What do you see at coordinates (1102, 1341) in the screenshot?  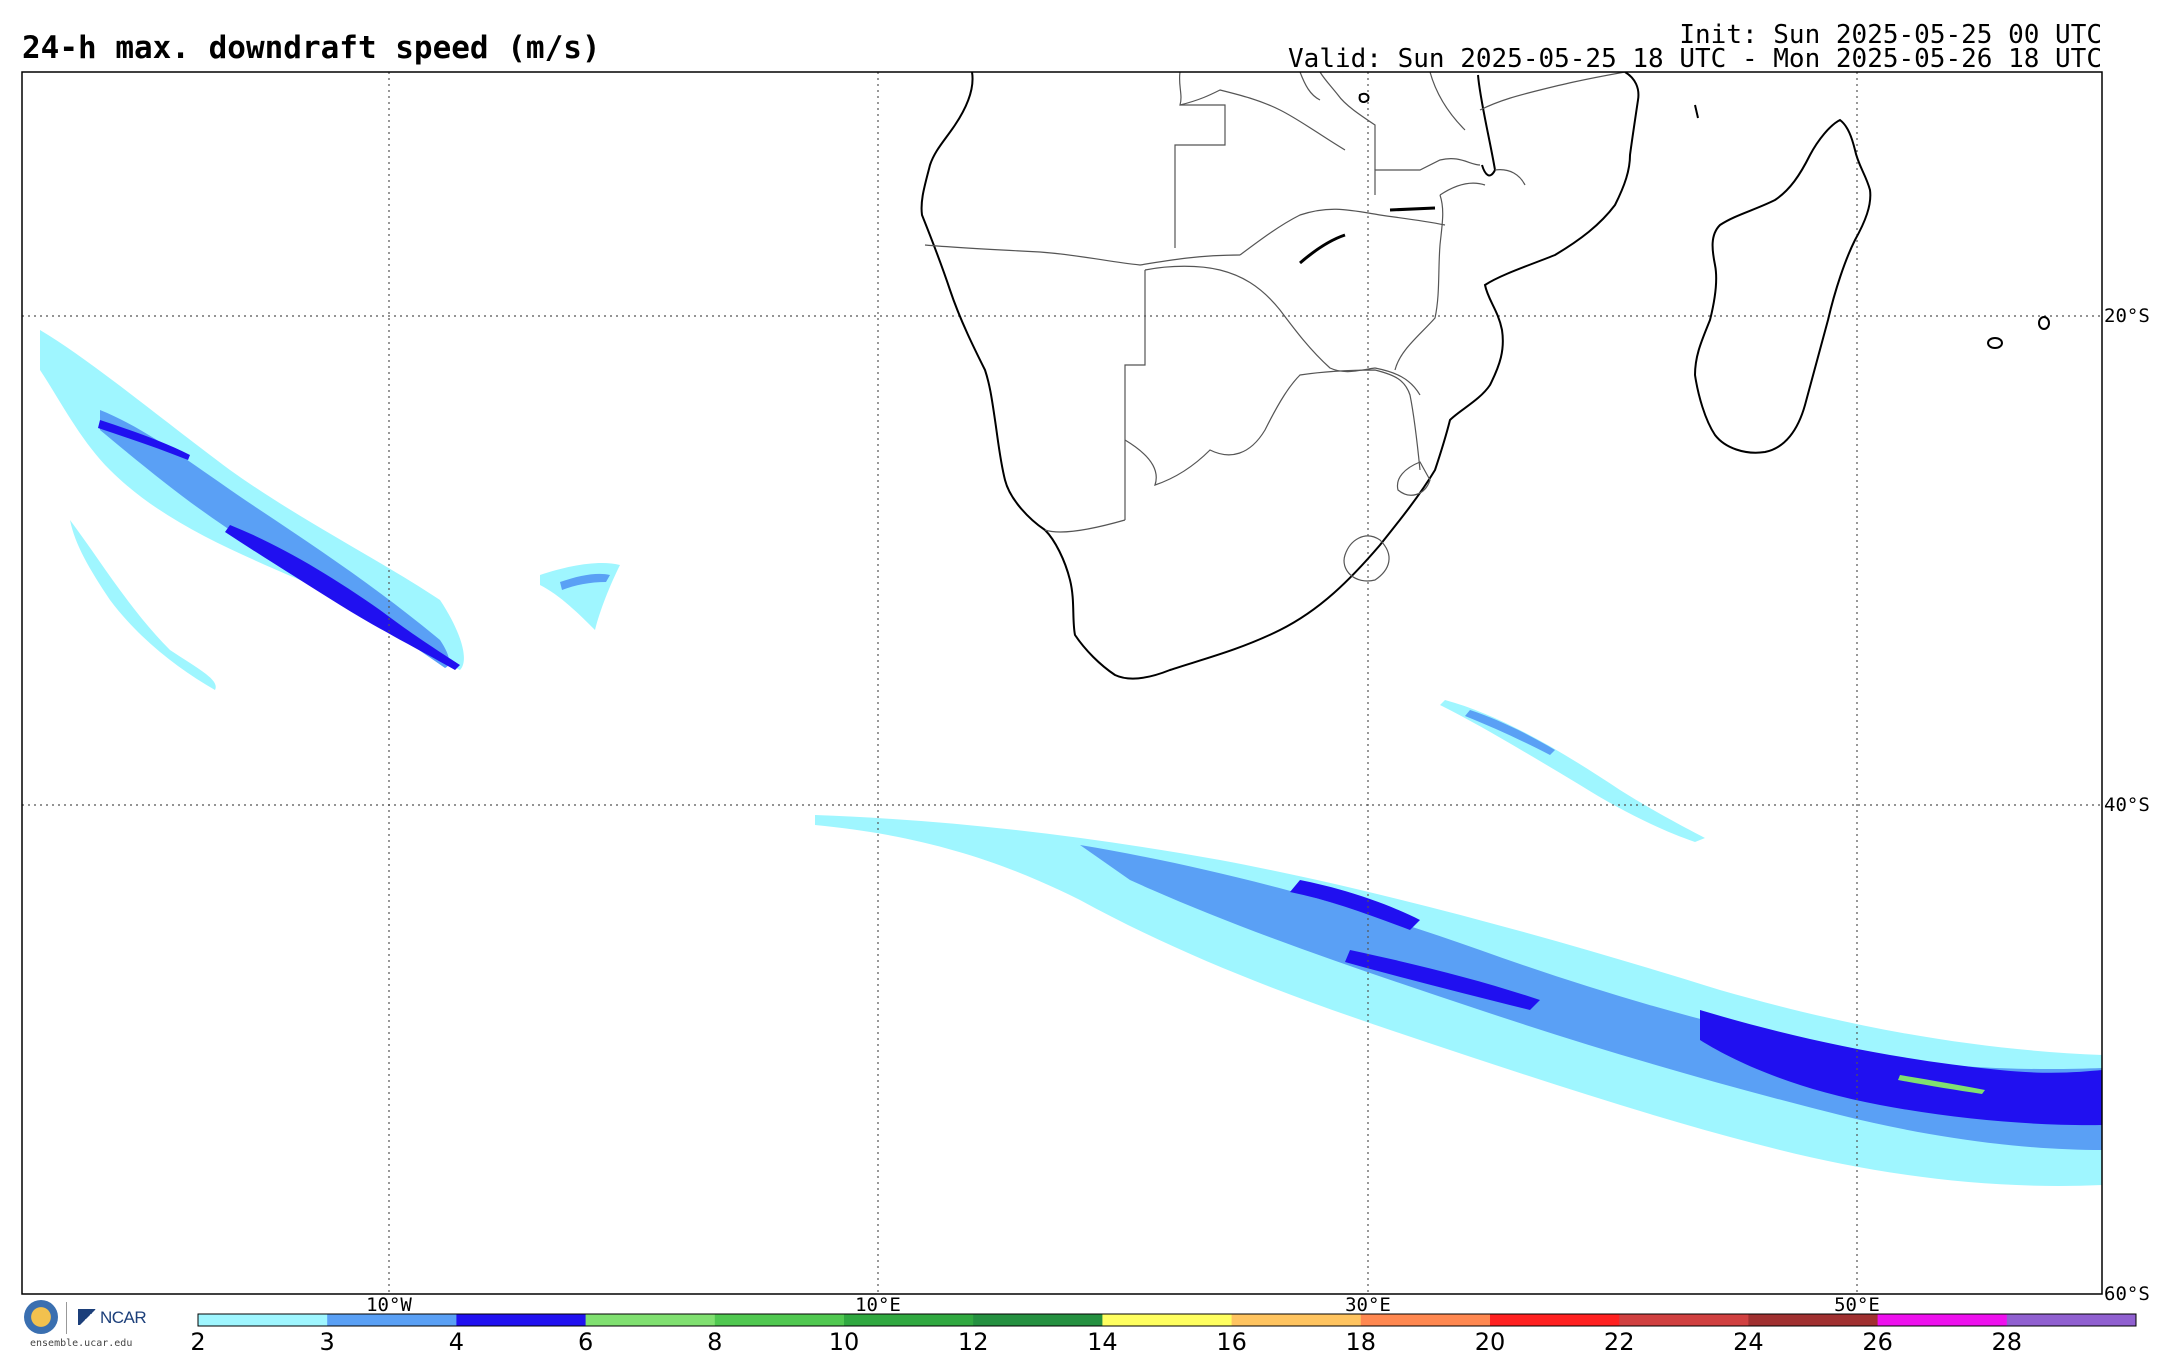 I see `legend-tick-label: 14` at bounding box center [1102, 1341].